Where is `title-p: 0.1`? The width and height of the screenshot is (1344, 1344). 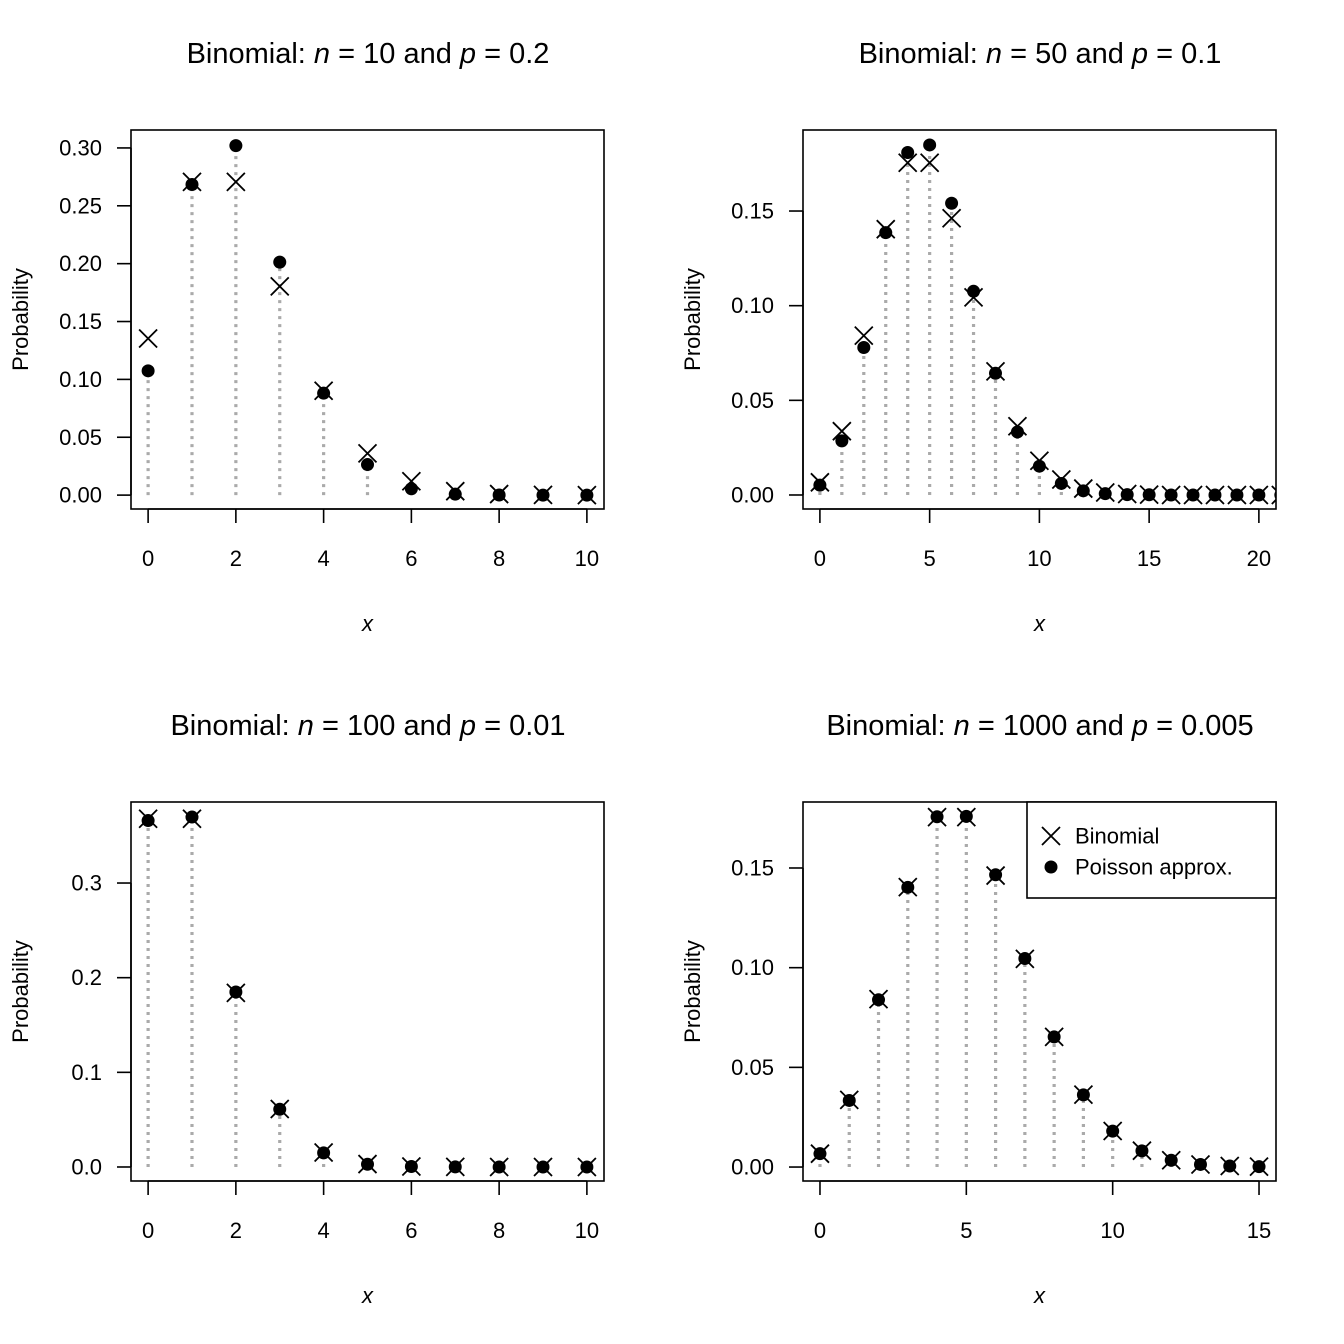
title-p: 0.1 is located at coordinates (1201, 54).